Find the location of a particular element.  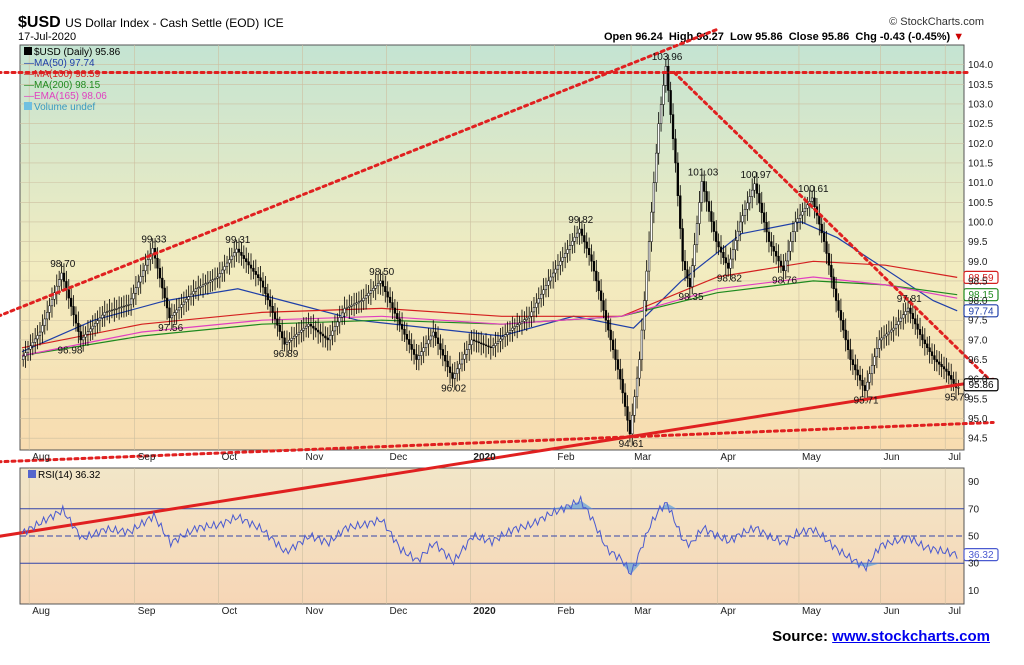

chg-label: Chg is located at coordinates (866, 37).